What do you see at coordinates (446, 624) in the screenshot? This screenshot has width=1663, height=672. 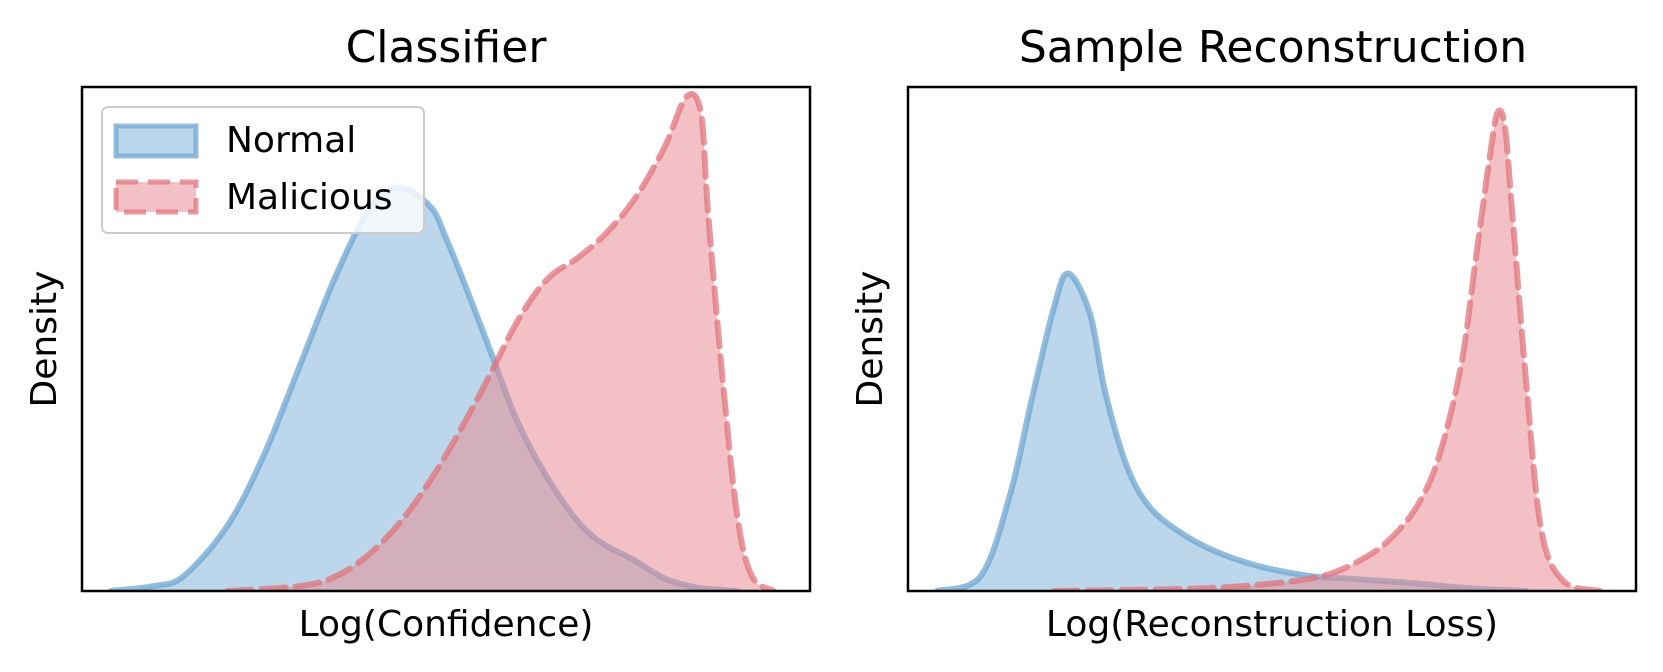 I see `x-axis-label-classifier: Log(Confidence)` at bounding box center [446, 624].